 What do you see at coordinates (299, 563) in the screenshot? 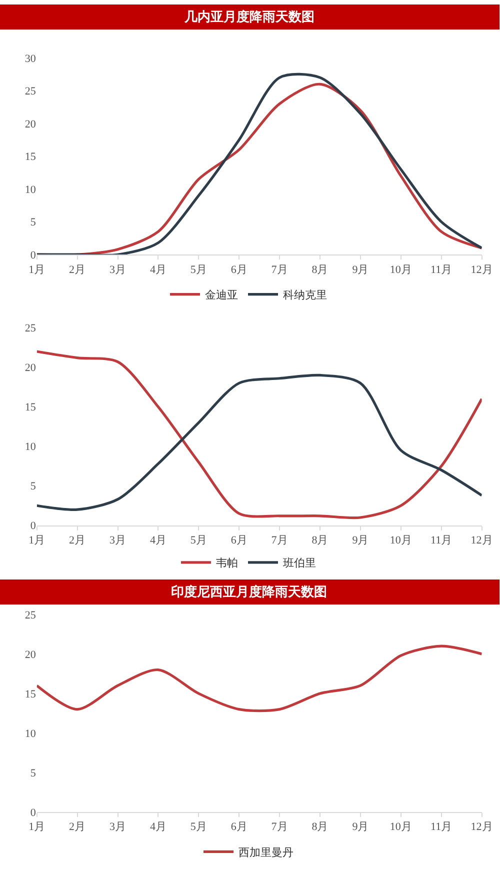
I see `legend-label: 班伯里` at bounding box center [299, 563].